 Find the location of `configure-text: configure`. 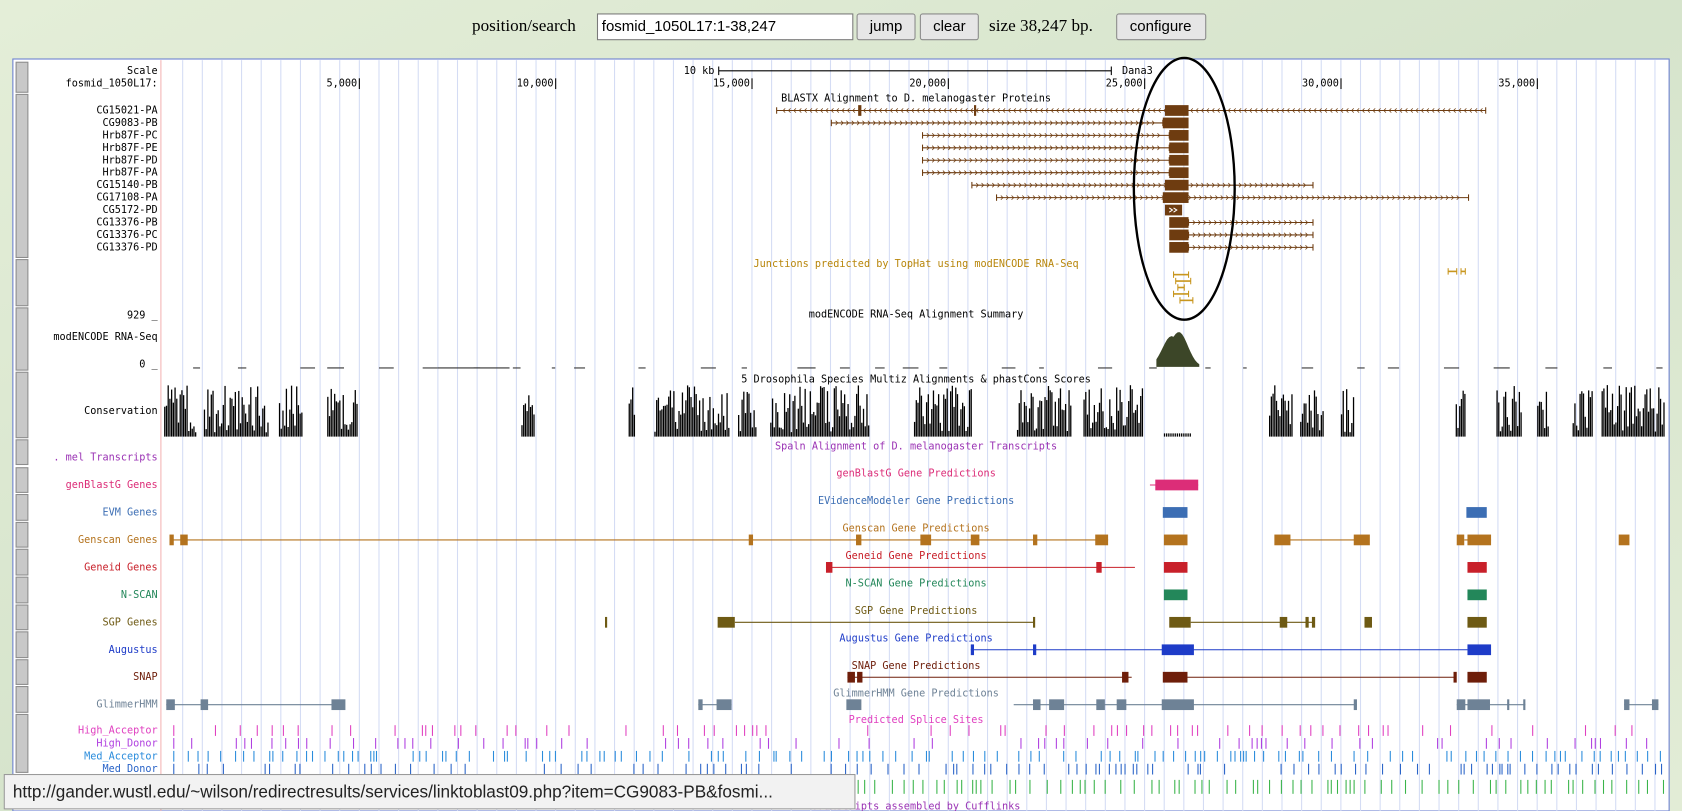

configure-text: configure is located at coordinates (1161, 26).